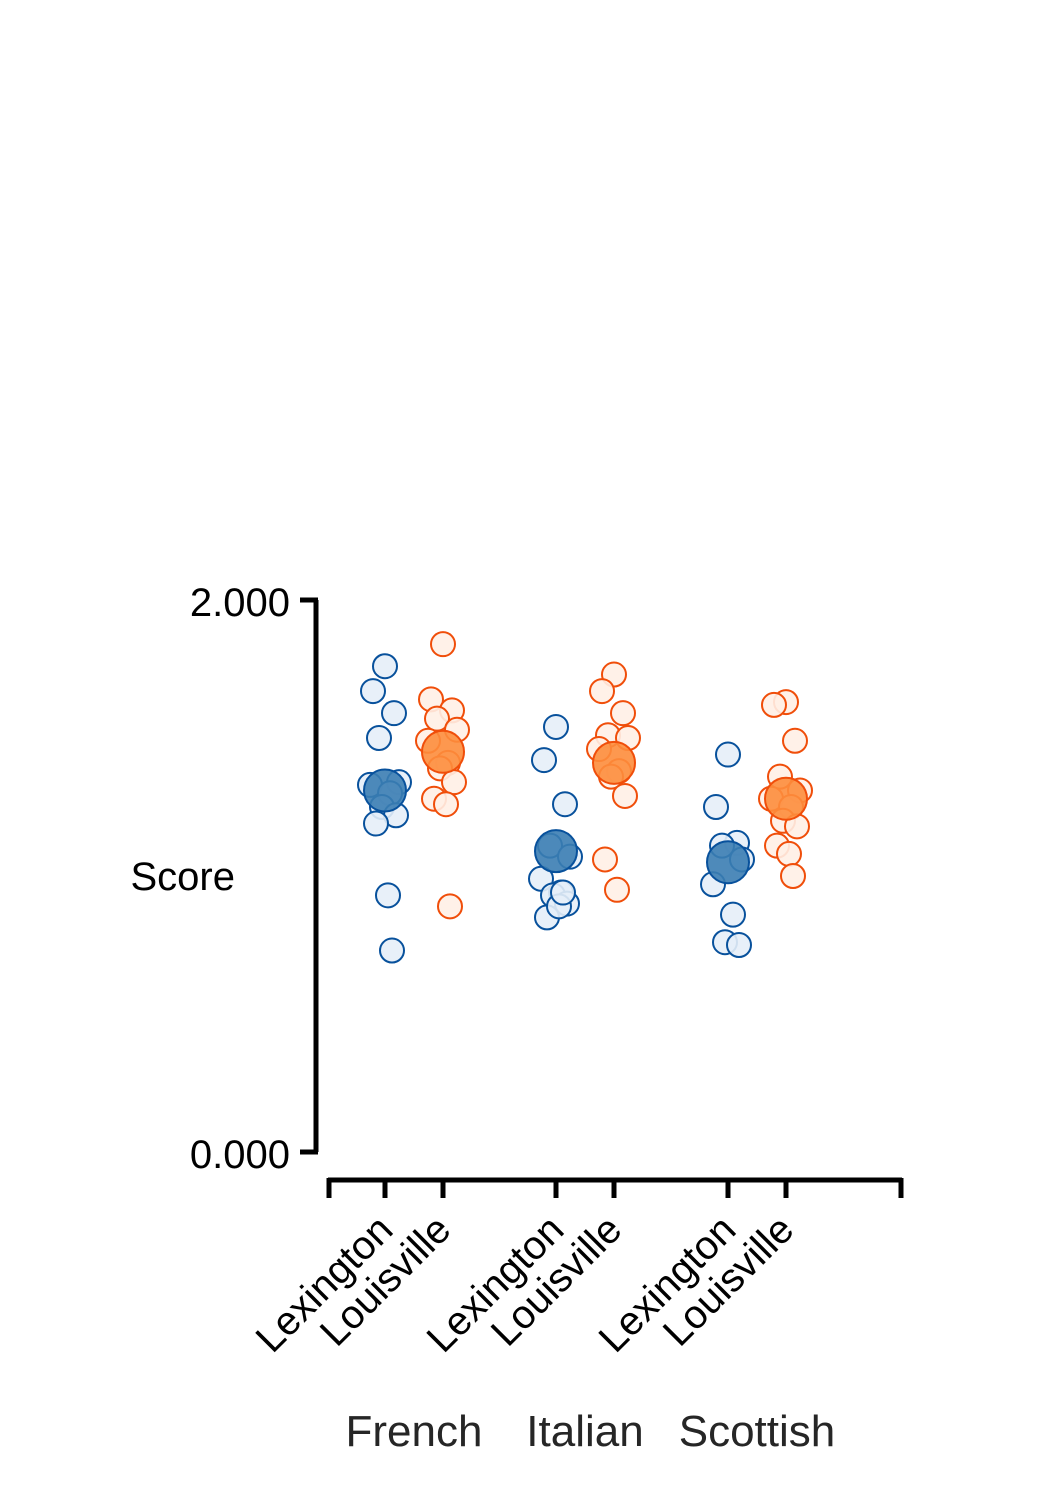  I want to click on y-tick-label-top: 2.000, so click(240, 603).